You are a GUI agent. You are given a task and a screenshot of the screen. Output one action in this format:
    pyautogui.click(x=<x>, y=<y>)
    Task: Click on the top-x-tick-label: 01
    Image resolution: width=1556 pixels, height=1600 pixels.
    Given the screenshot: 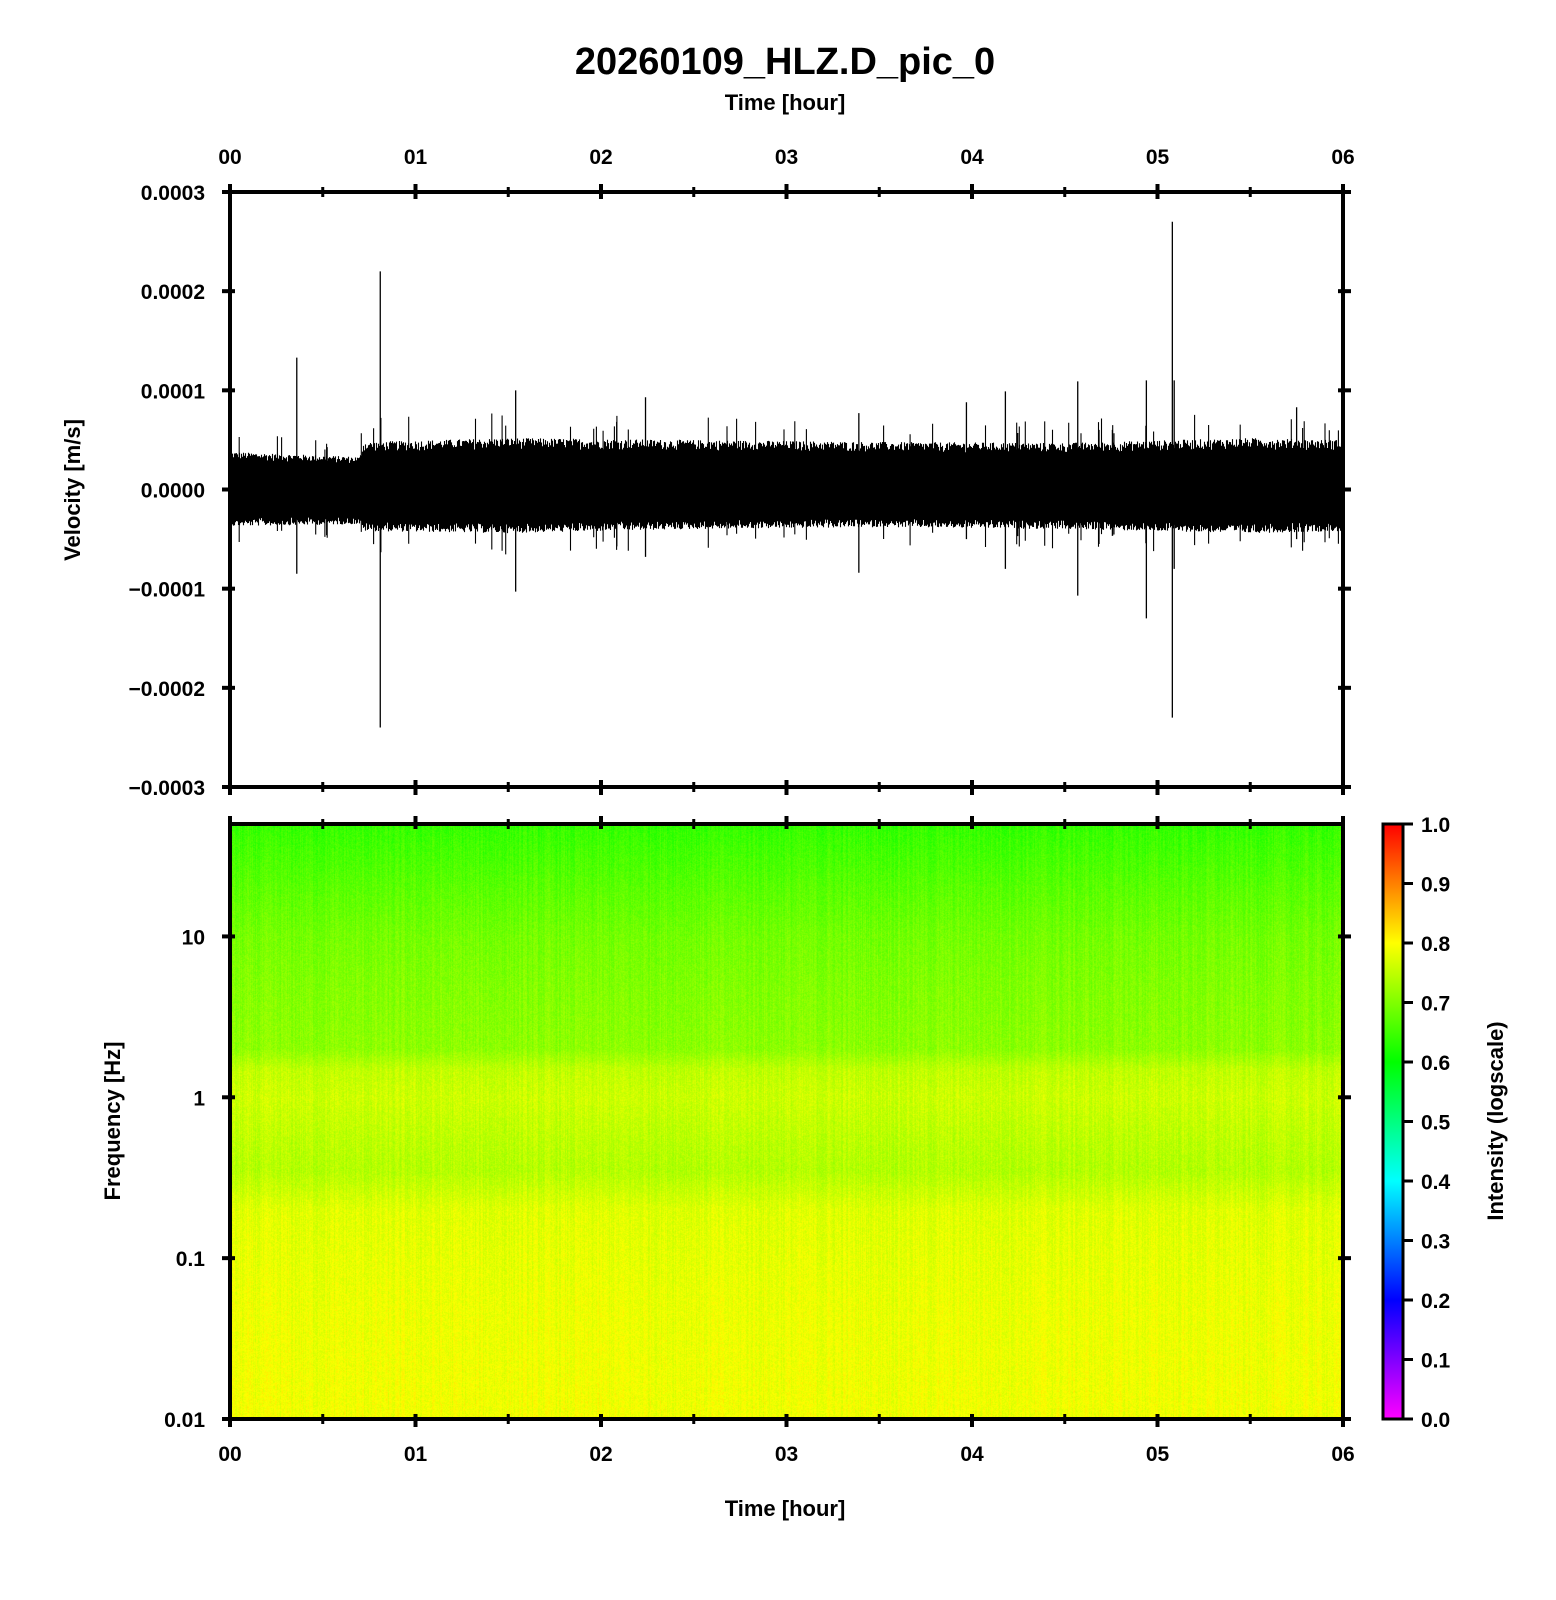 What is the action you would take?
    pyautogui.click(x=416, y=157)
    